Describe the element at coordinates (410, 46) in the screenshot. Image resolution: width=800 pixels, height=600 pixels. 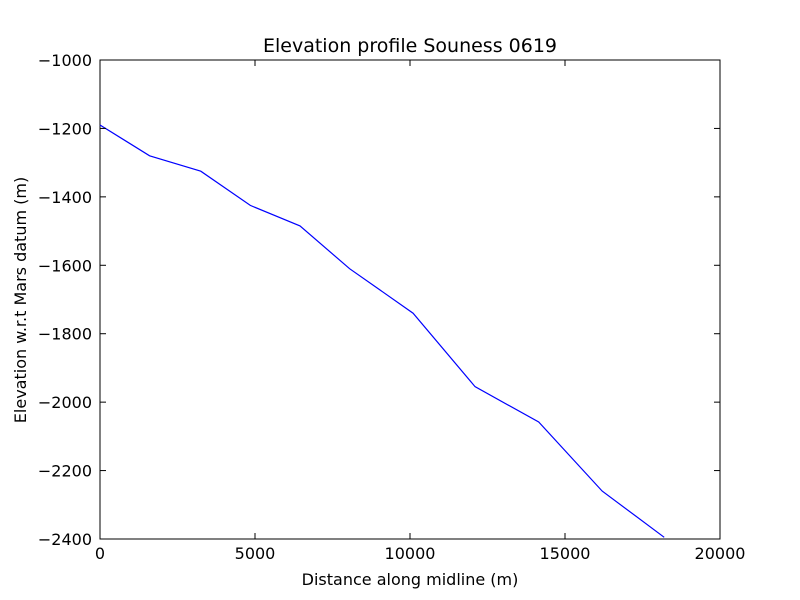
I see `chart-title: Elevation profile Souness 0619` at that location.